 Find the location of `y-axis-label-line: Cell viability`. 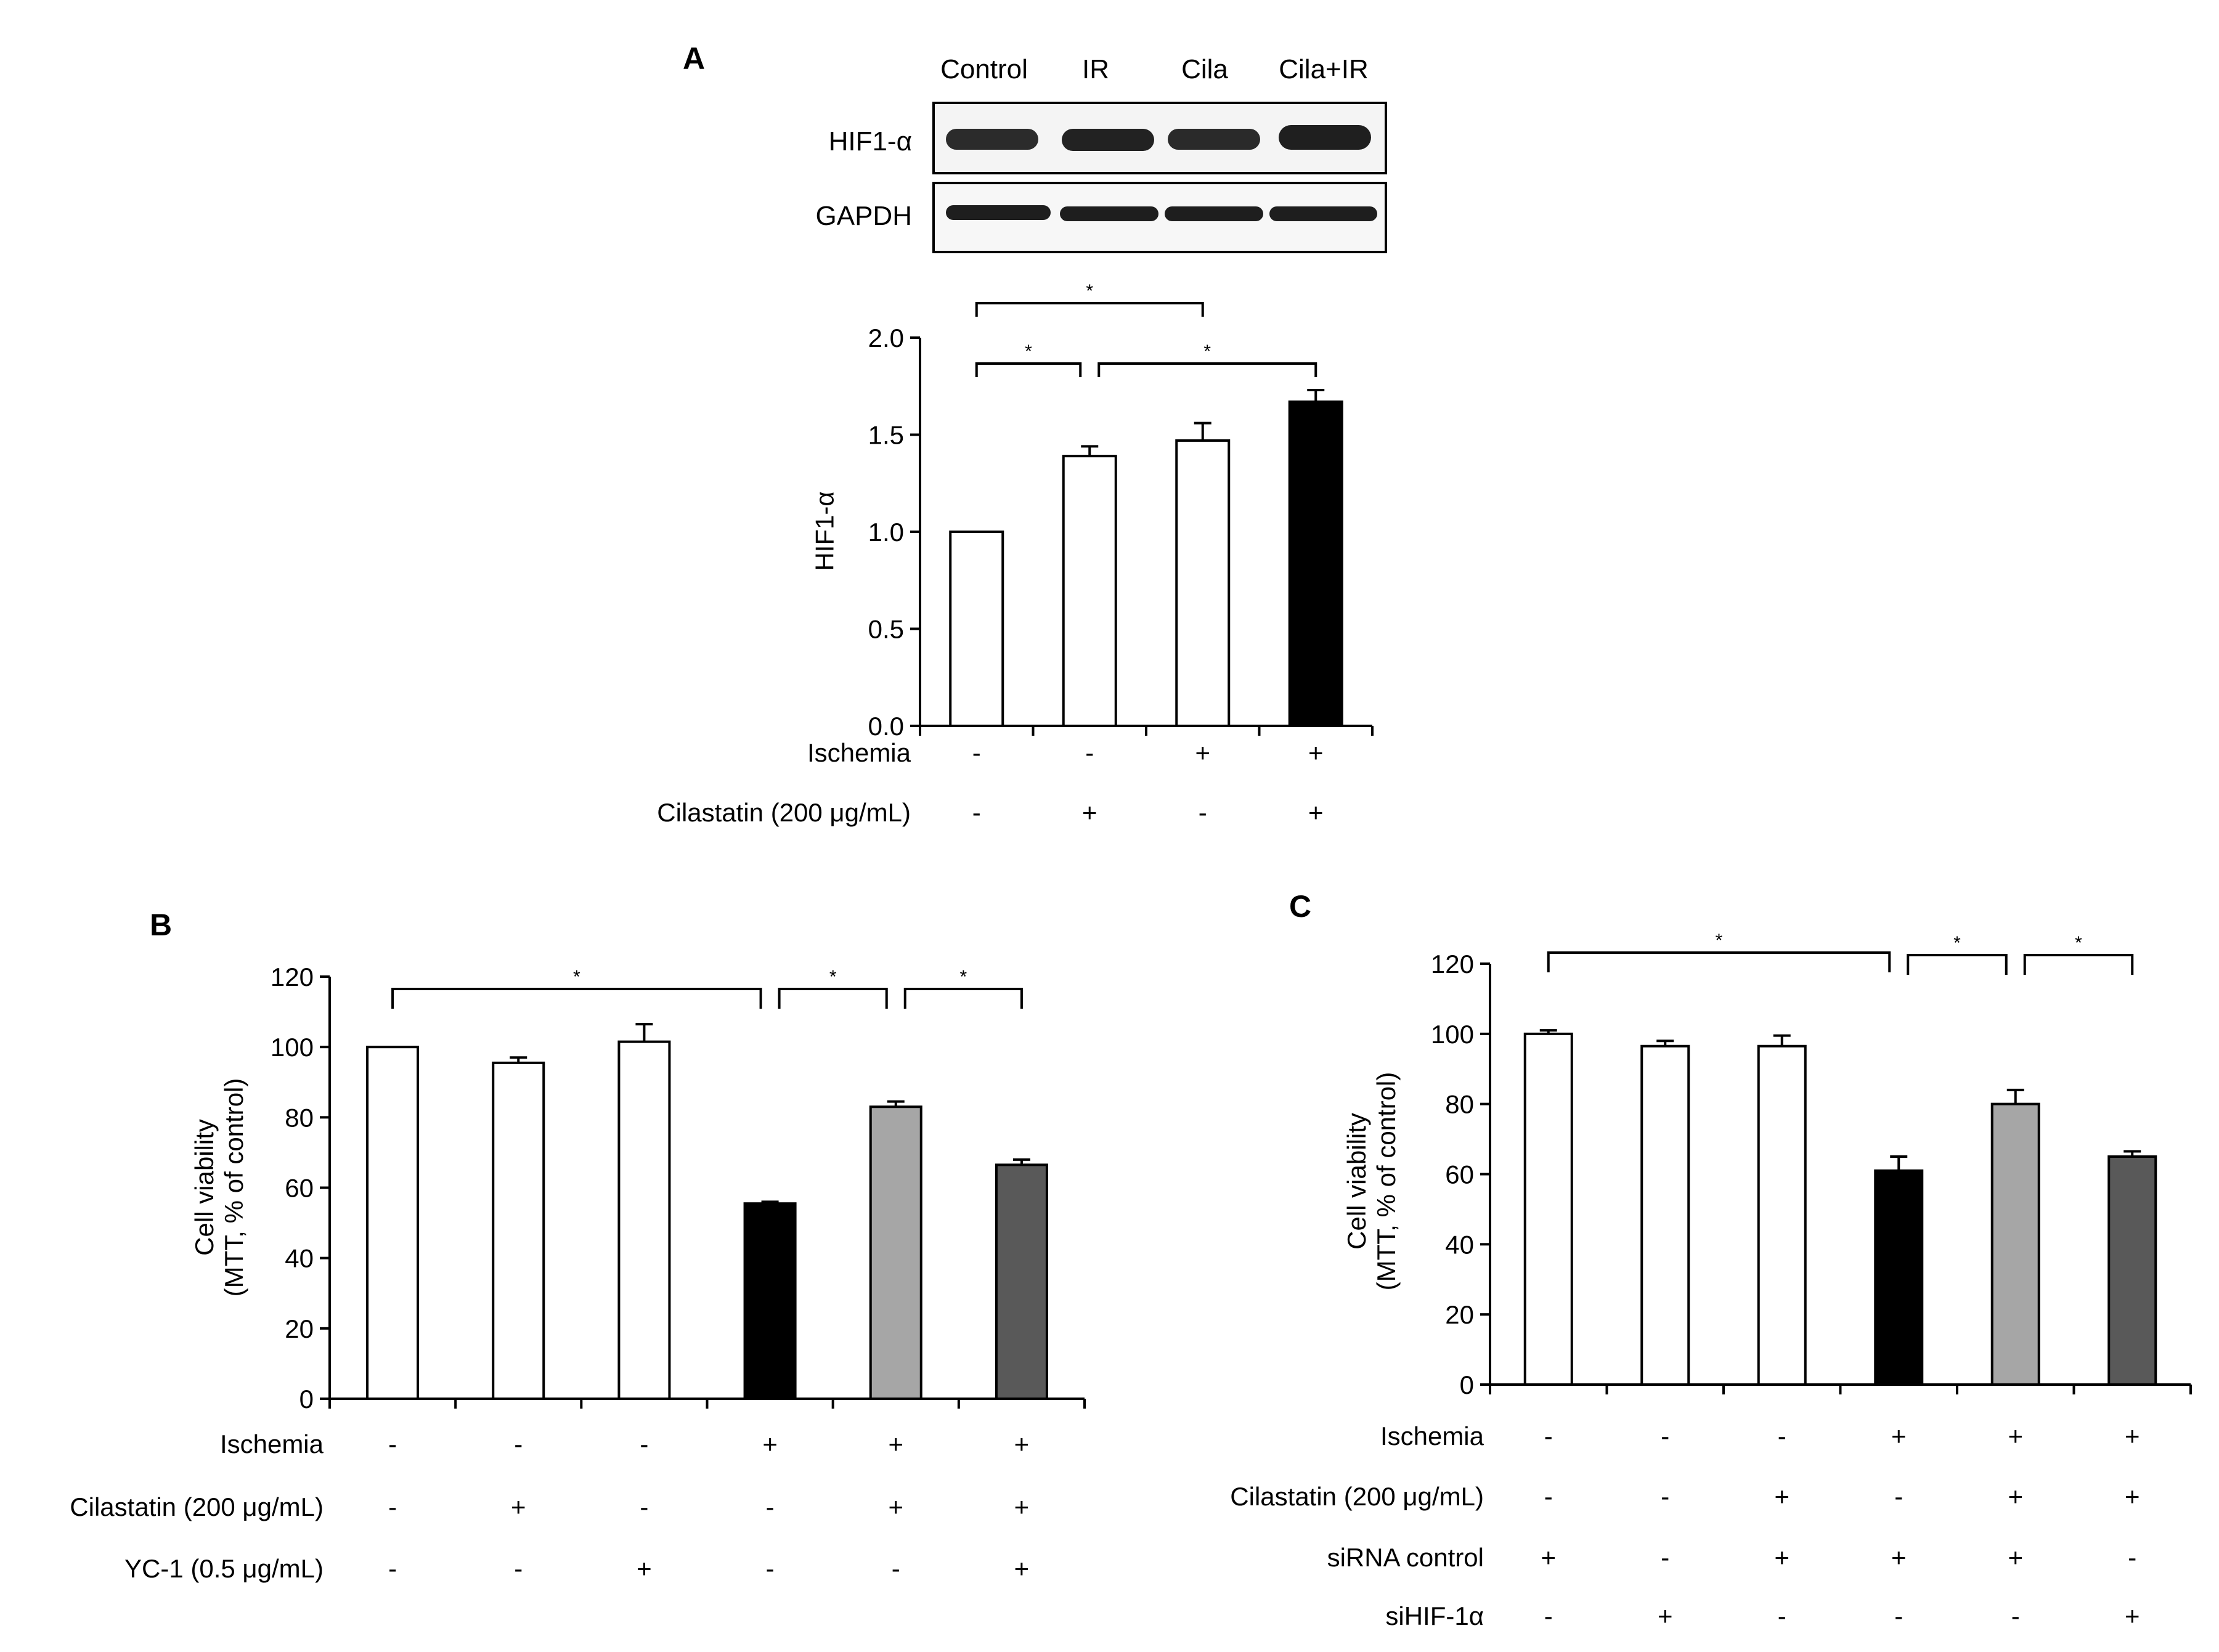

y-axis-label-line: Cell viability is located at coordinates (1356, 1181).